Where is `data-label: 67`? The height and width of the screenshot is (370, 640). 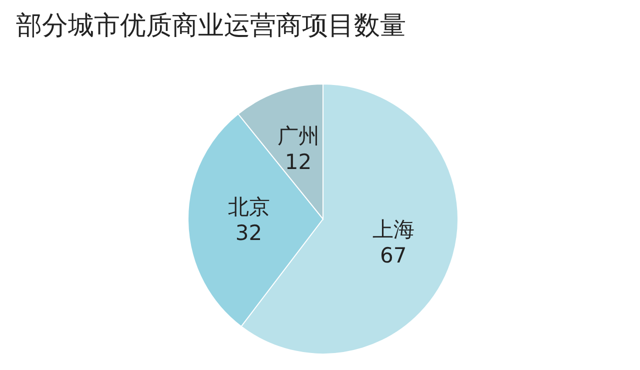 data-label: 67 is located at coordinates (393, 256).